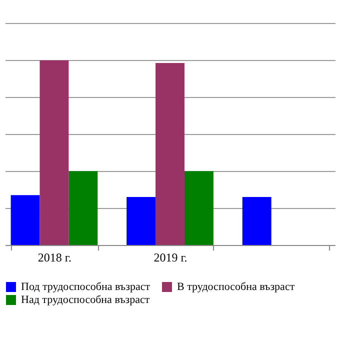 This screenshot has width=350, height=350. What do you see at coordinates (171, 257) in the screenshot?
I see `x-tick-label: 2019 г.` at bounding box center [171, 257].